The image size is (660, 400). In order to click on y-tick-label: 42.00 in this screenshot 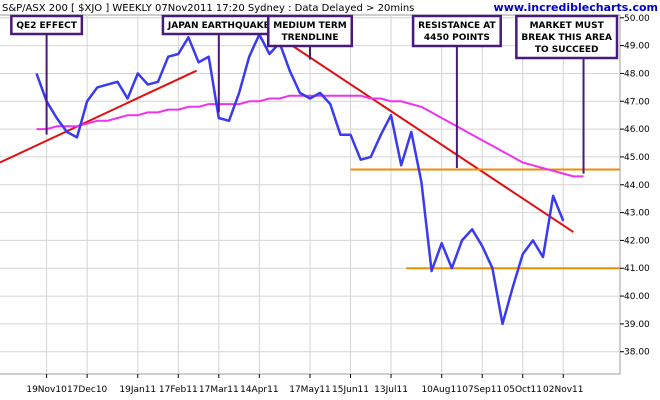, I will do `click(637, 241)`.